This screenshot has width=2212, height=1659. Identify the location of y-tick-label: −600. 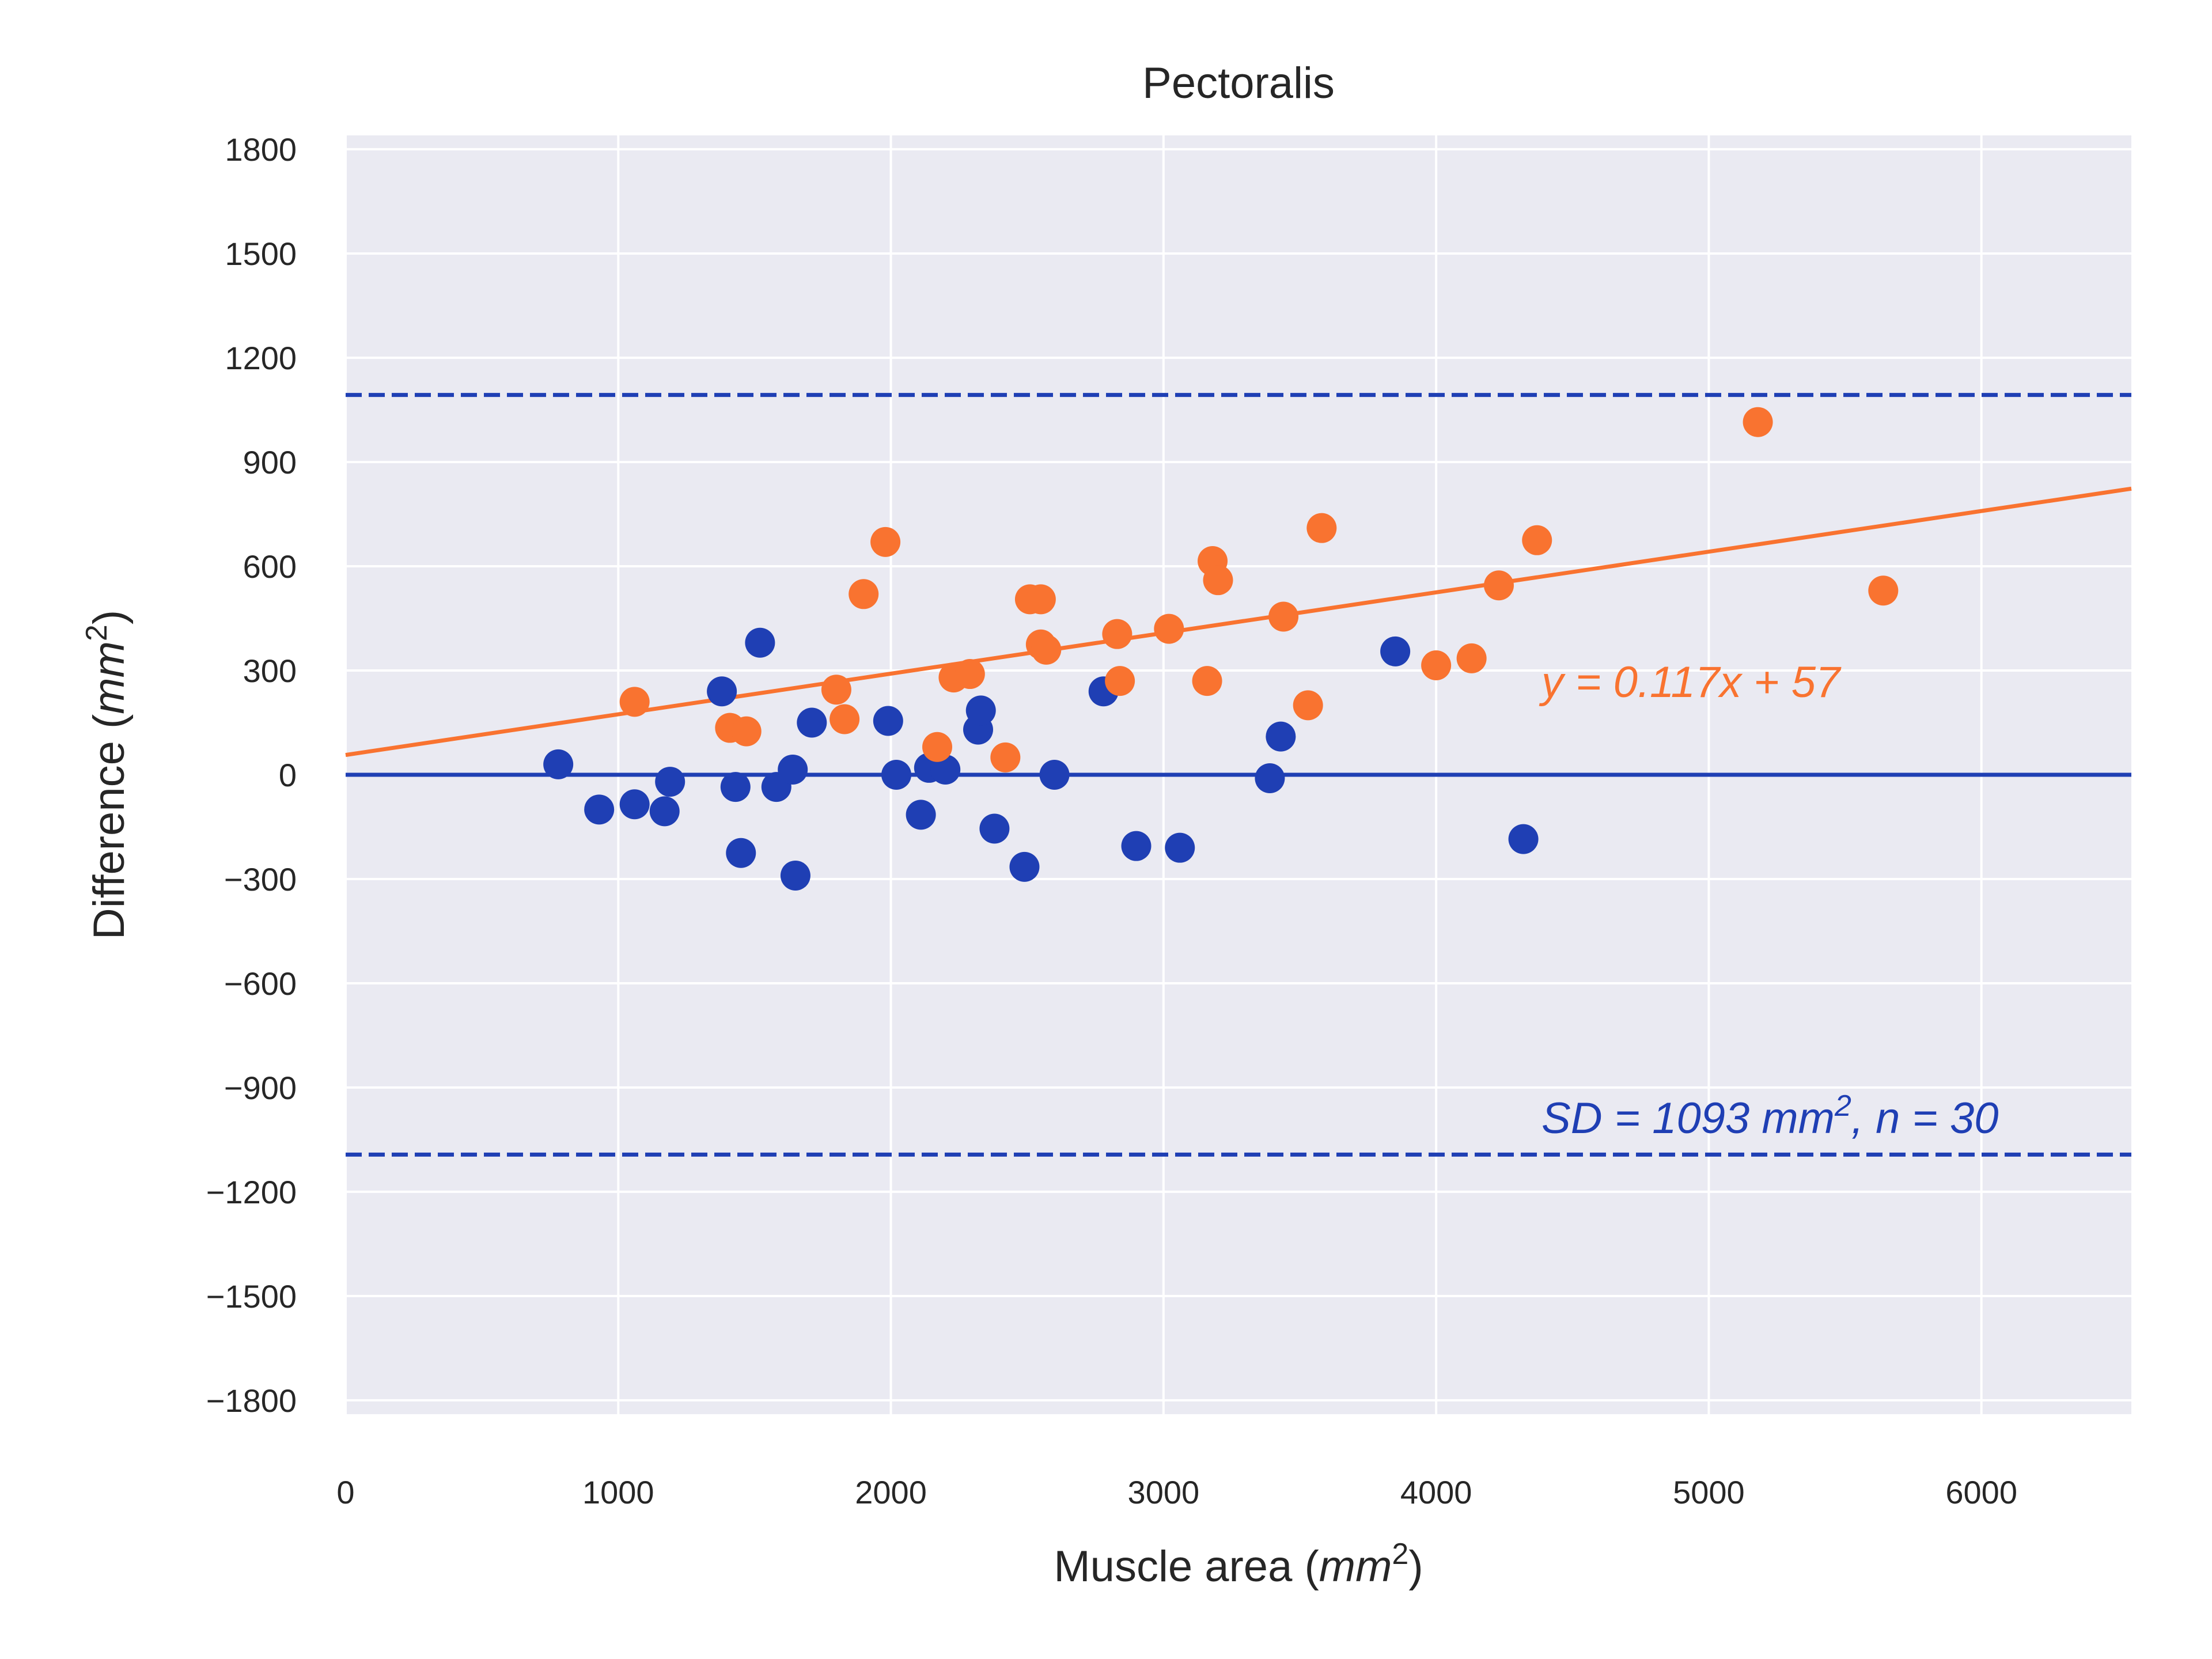
(260, 983).